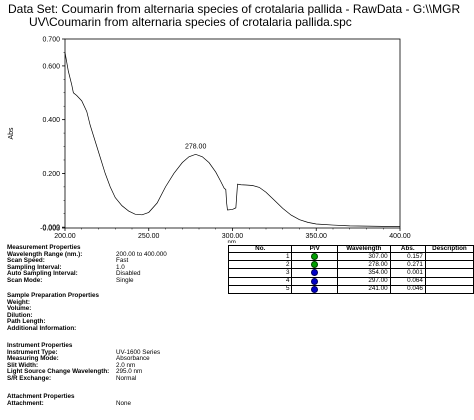 The image size is (474, 420). I want to click on x-axis-label: nm., so click(232, 241).